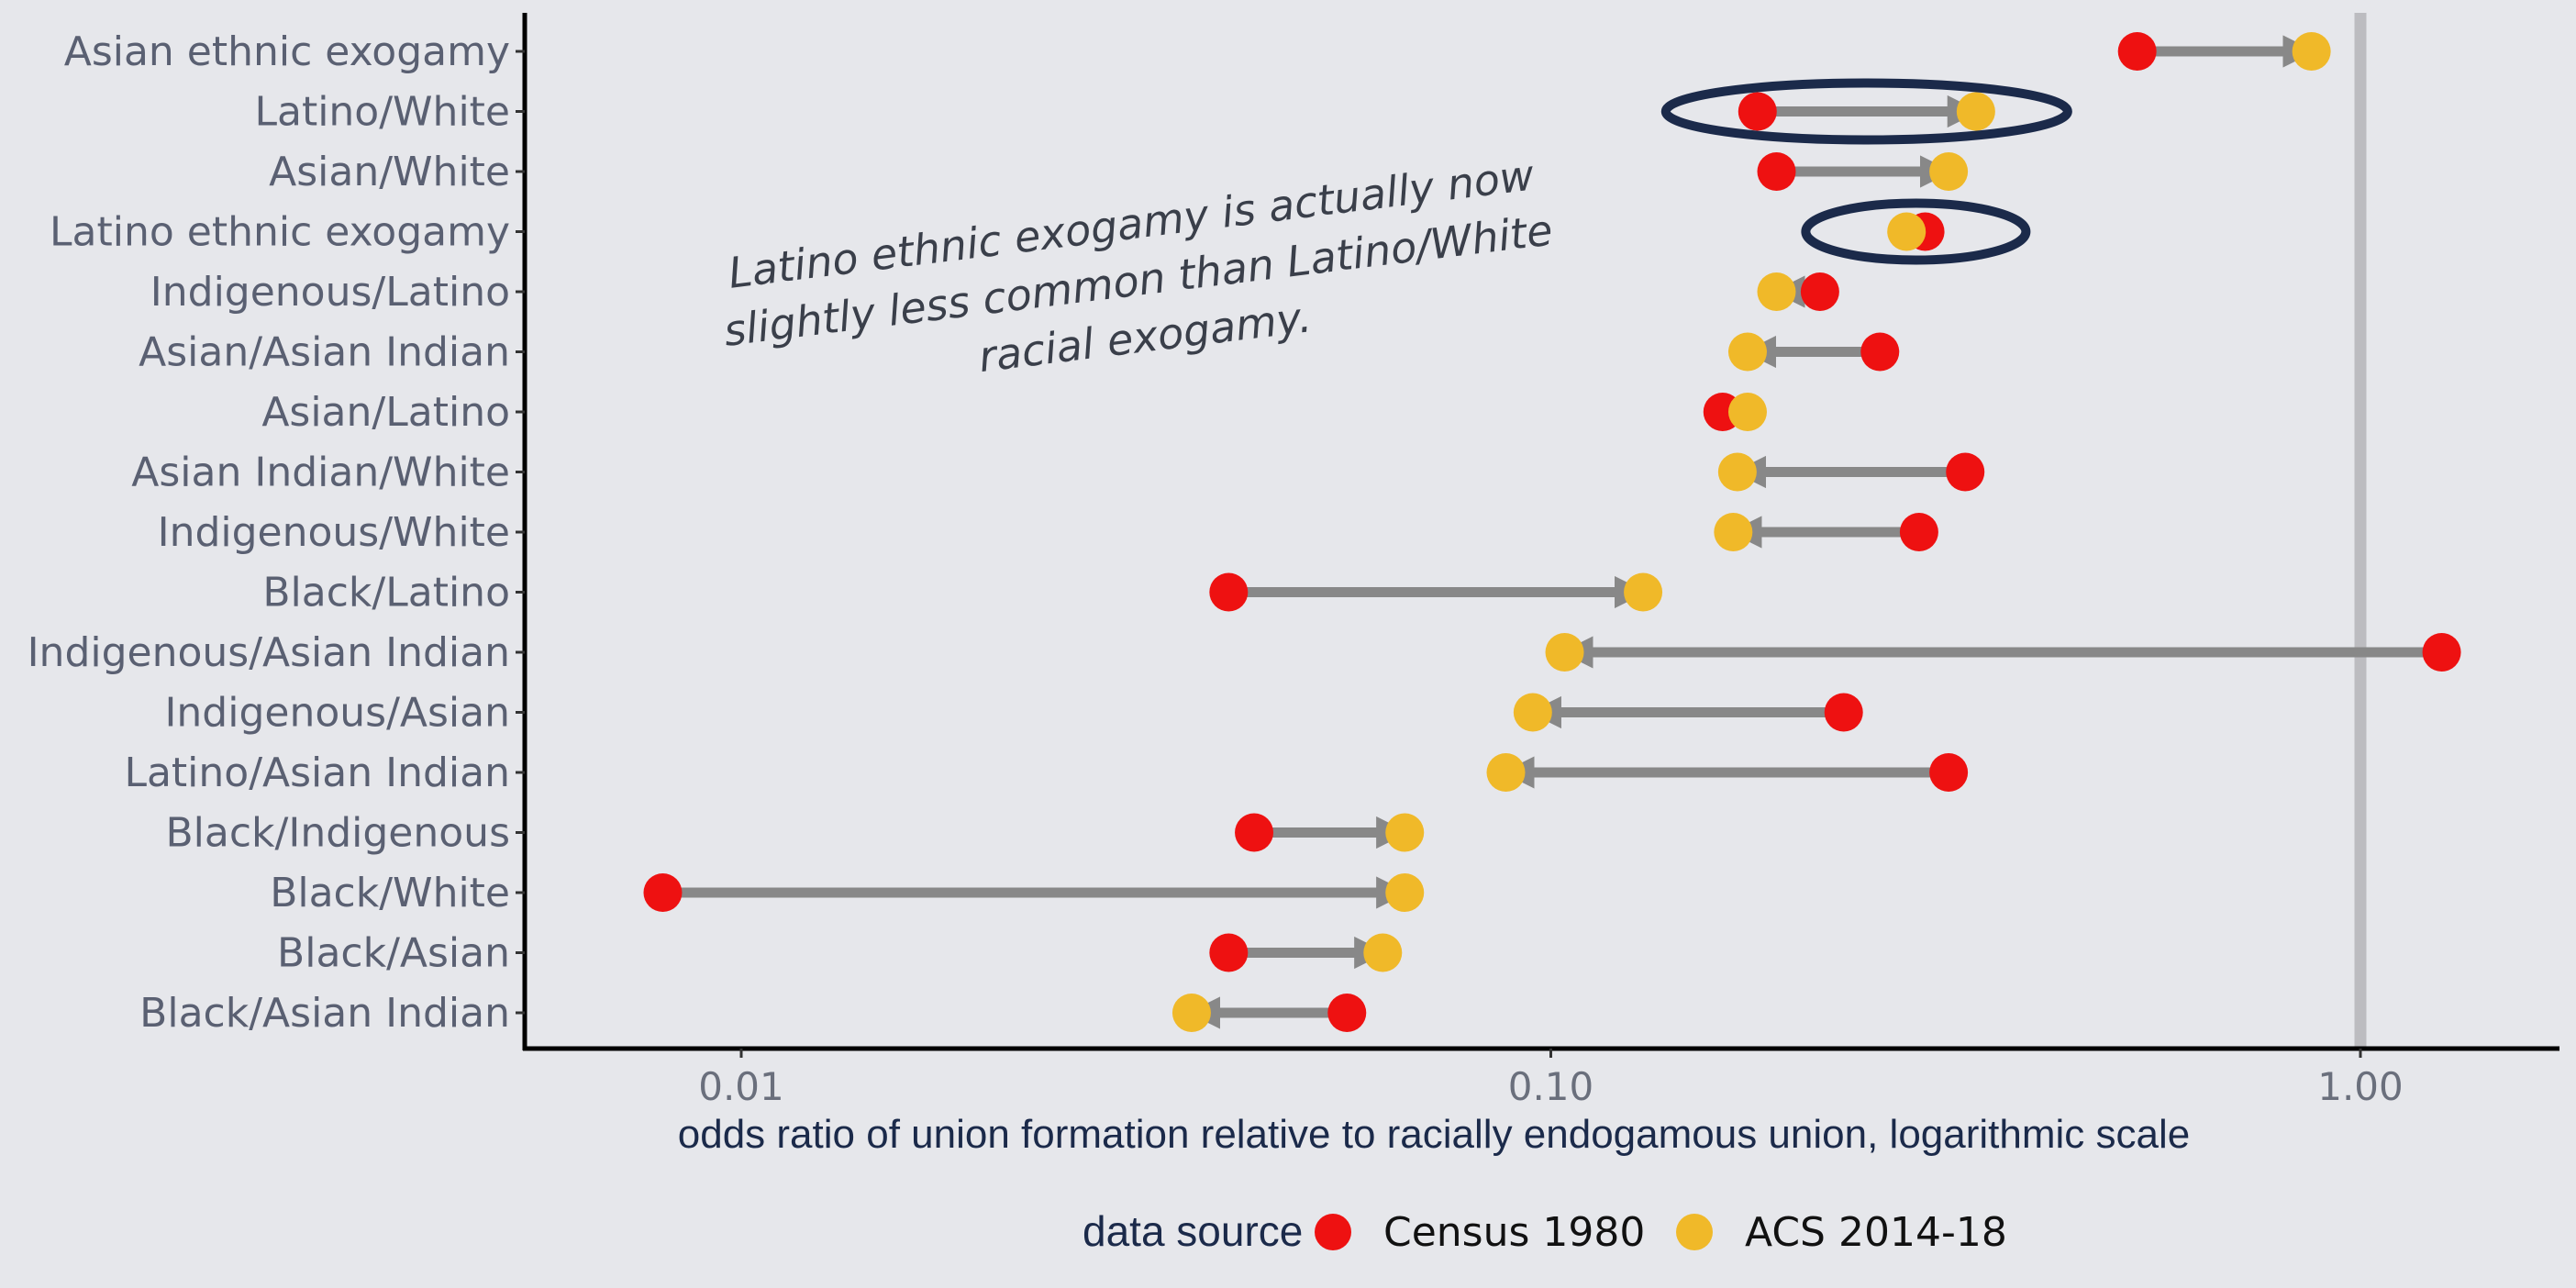 The width and height of the screenshot is (2576, 1288). Describe the element at coordinates (389, 172) in the screenshot. I see `category-label-asian-white: Asian/White` at that location.